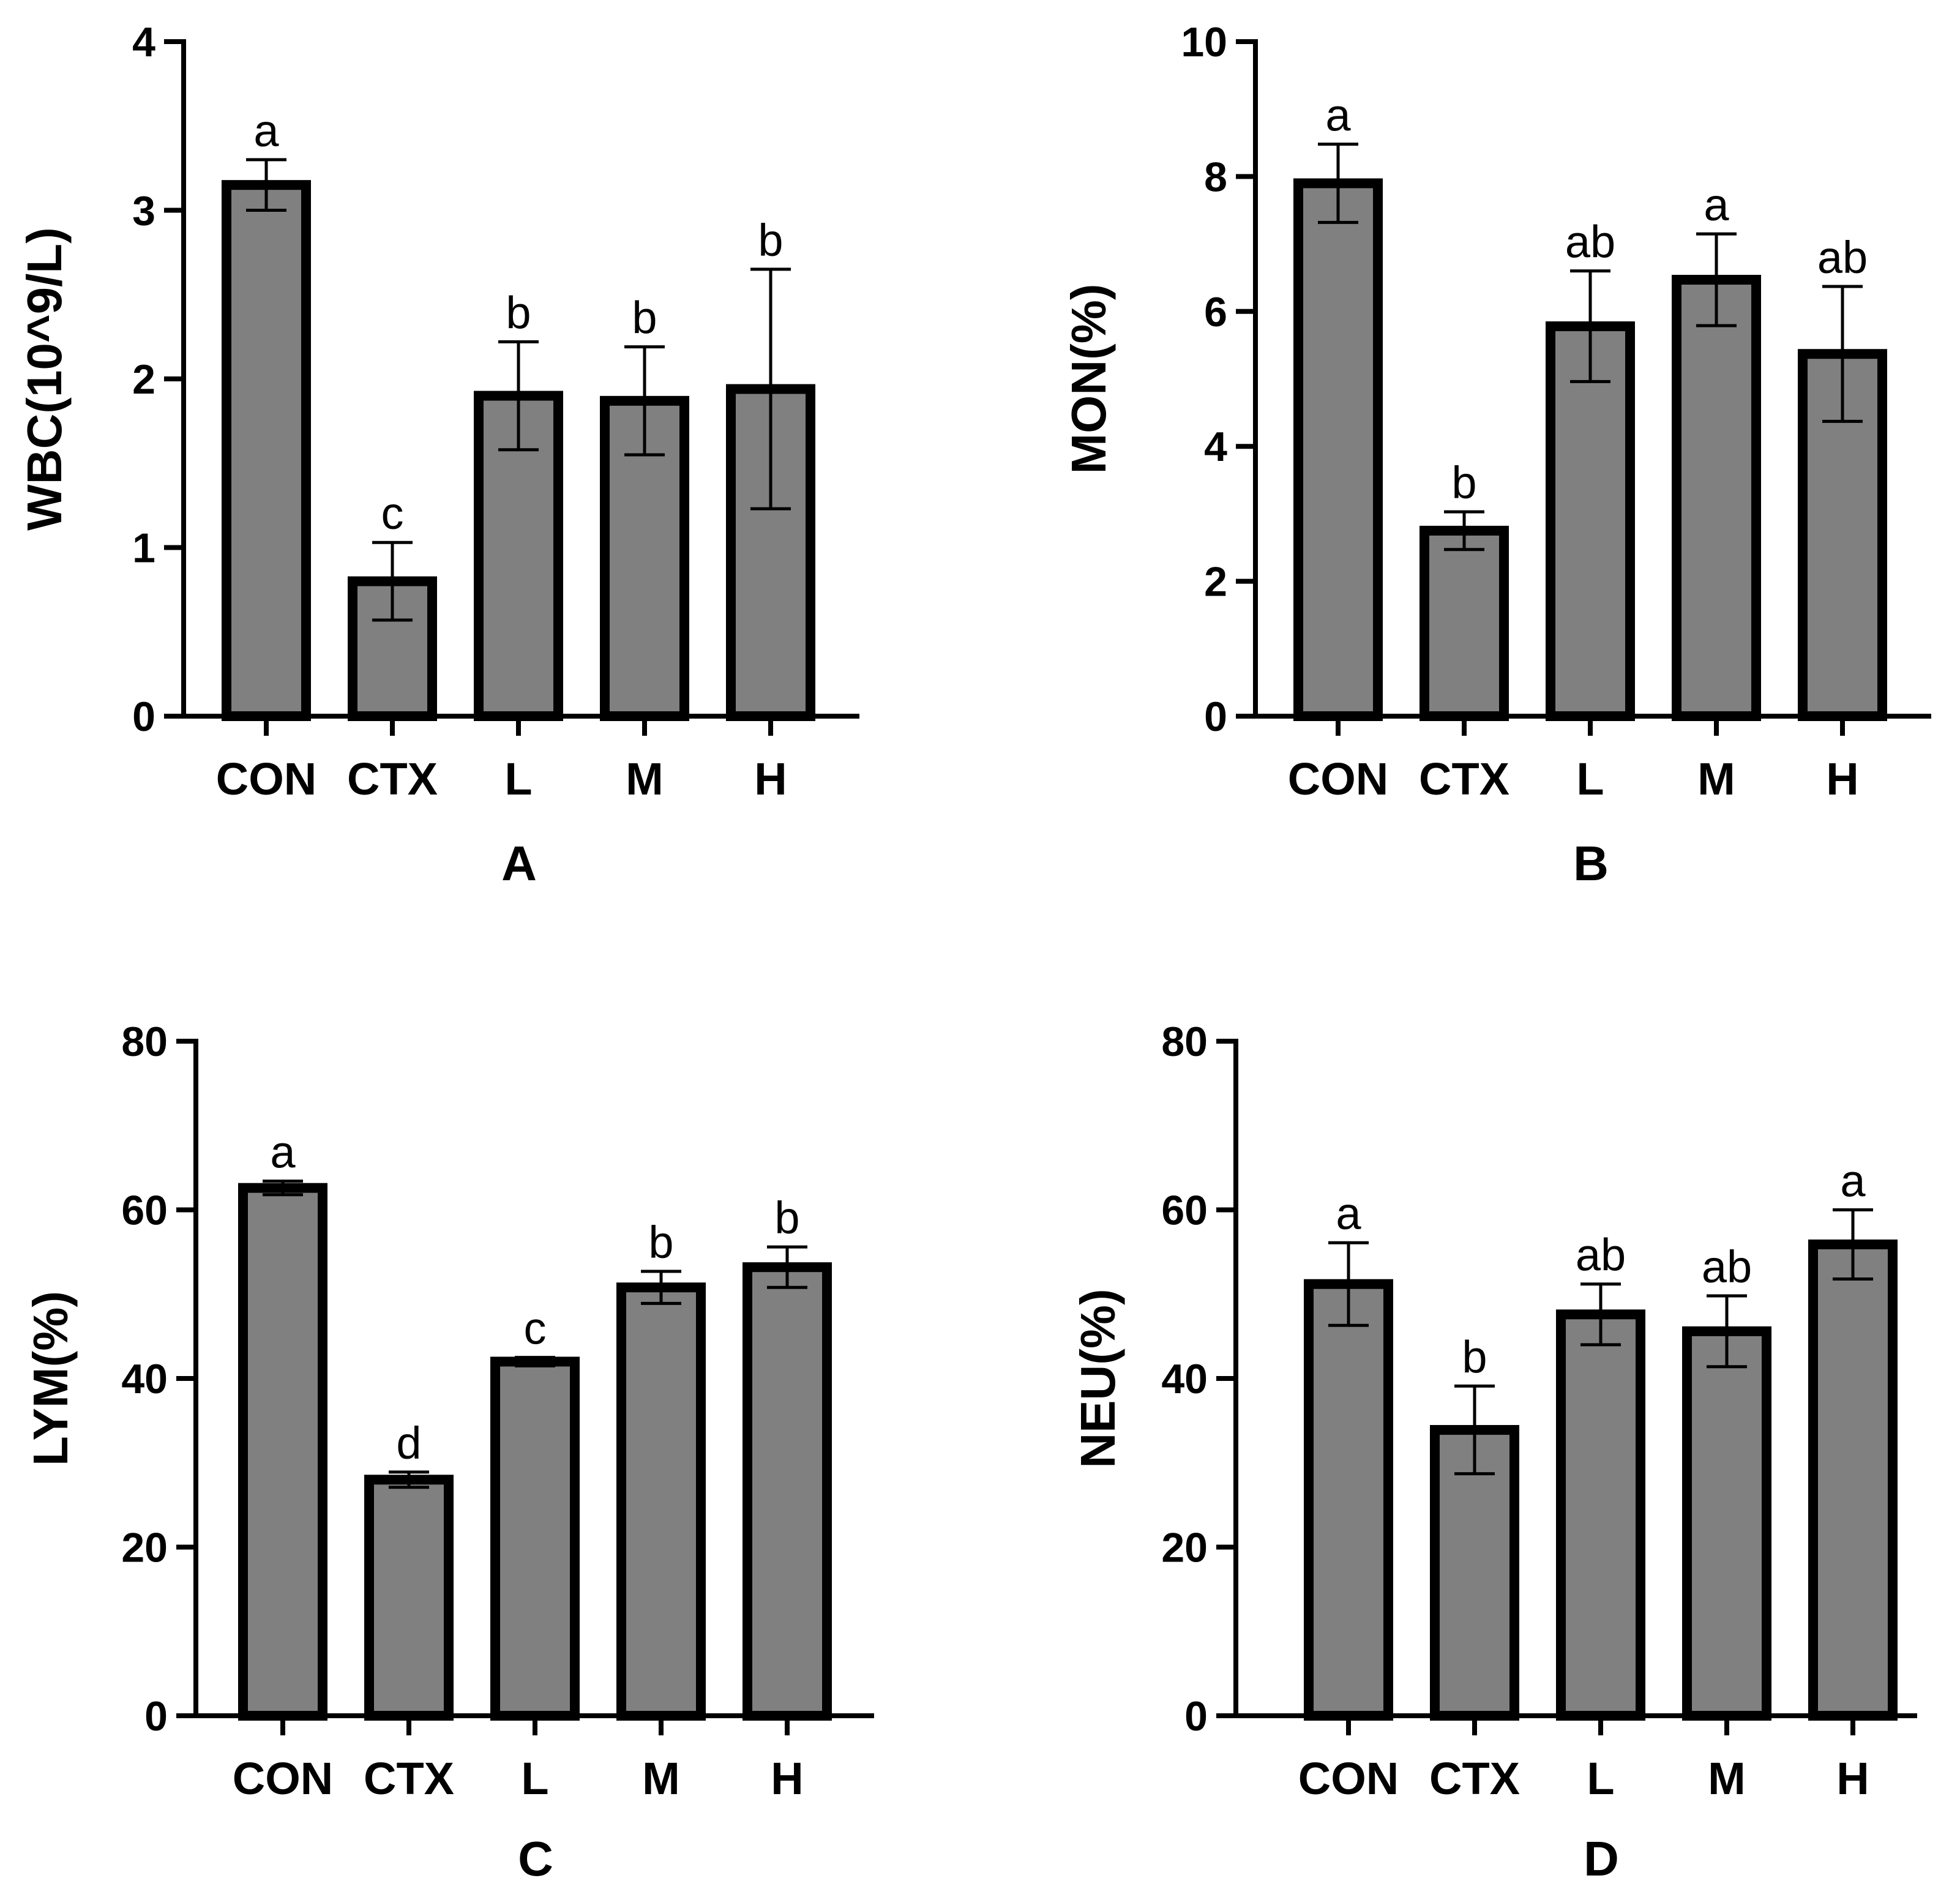 Image resolution: width=1960 pixels, height=1900 pixels. Describe the element at coordinates (1853, 1181) in the screenshot. I see `panel-d-sig-label-h: a` at that location.